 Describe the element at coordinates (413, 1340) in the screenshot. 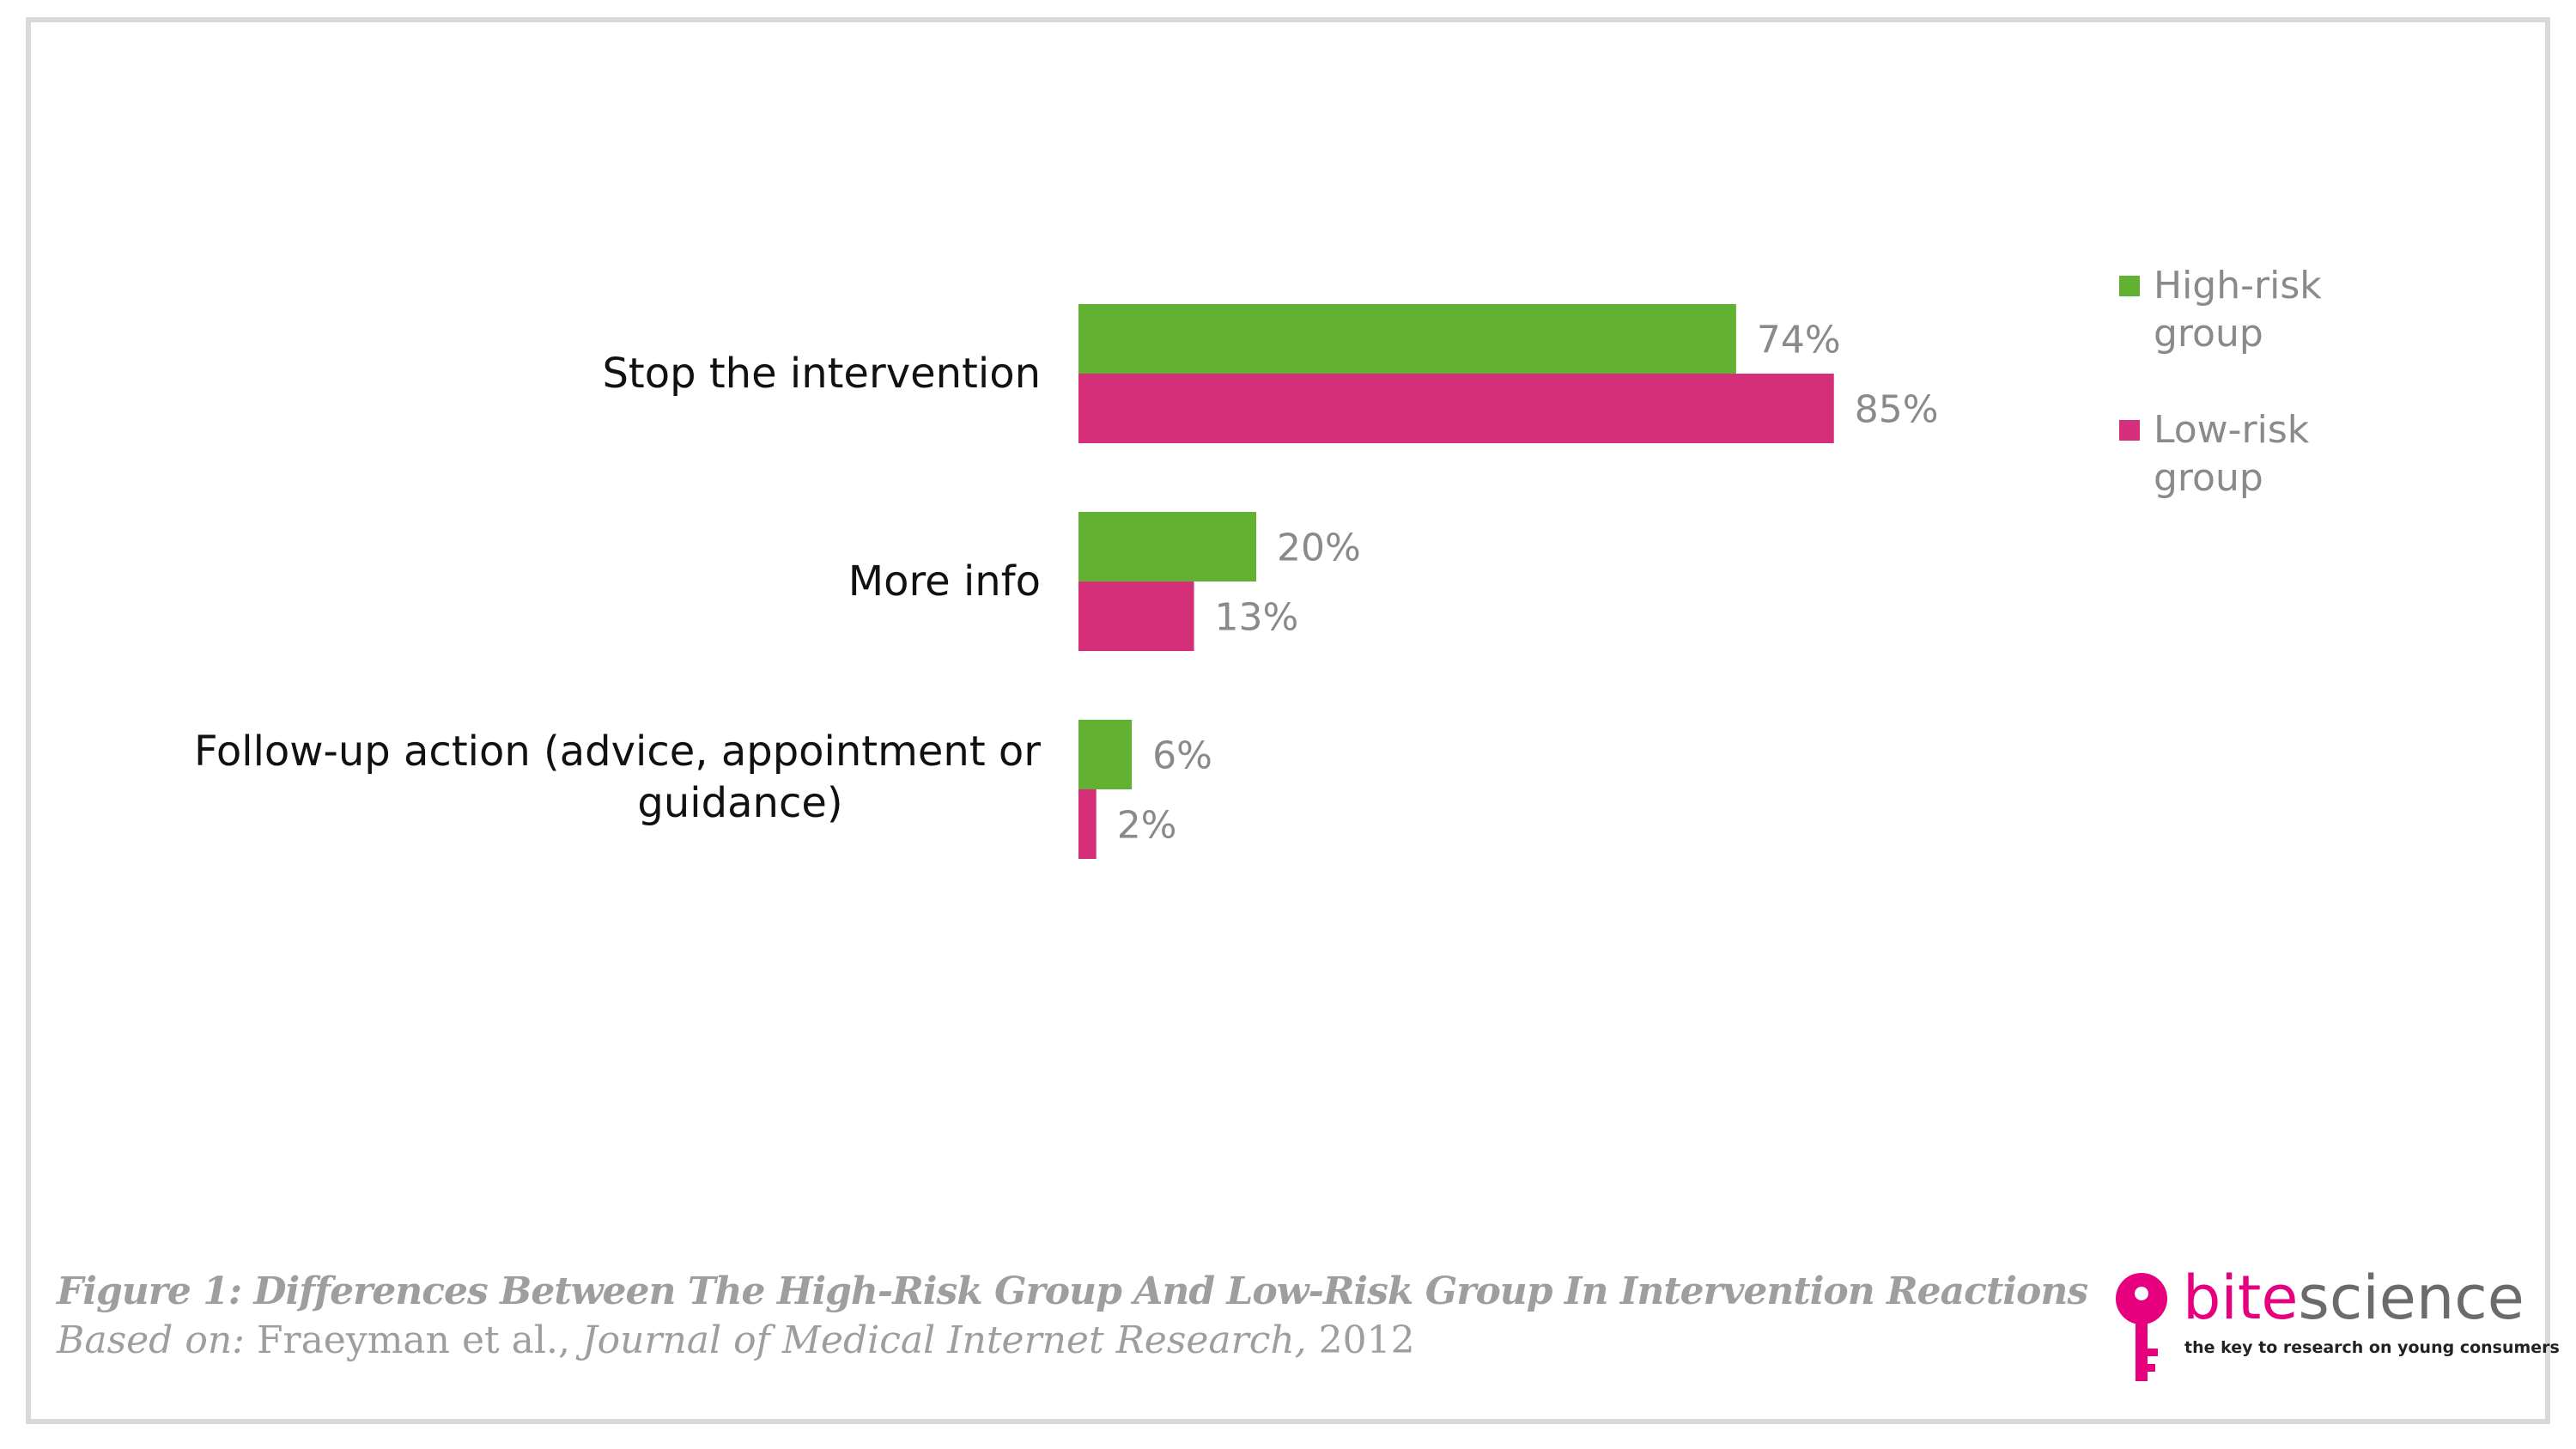

I see `caption-authors: Fraeyman et al.,` at that location.